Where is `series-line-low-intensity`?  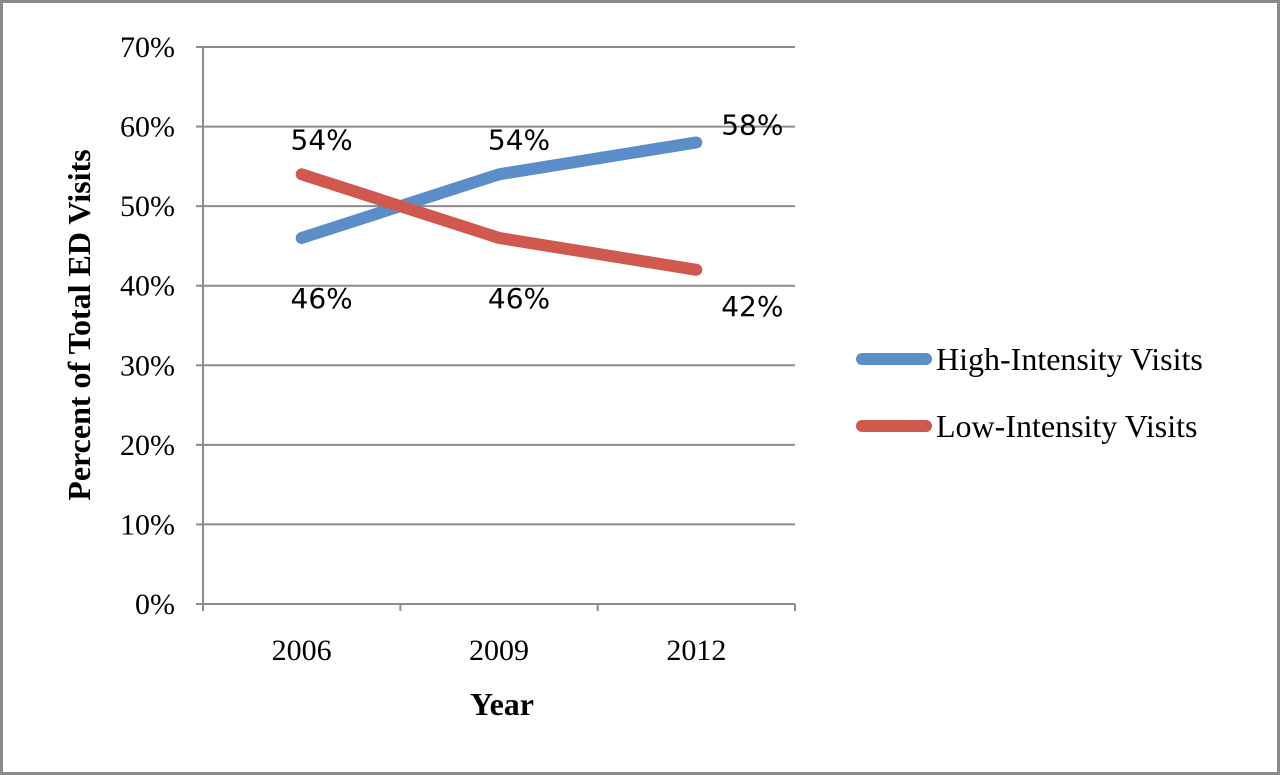 series-line-low-intensity is located at coordinates (499, 222).